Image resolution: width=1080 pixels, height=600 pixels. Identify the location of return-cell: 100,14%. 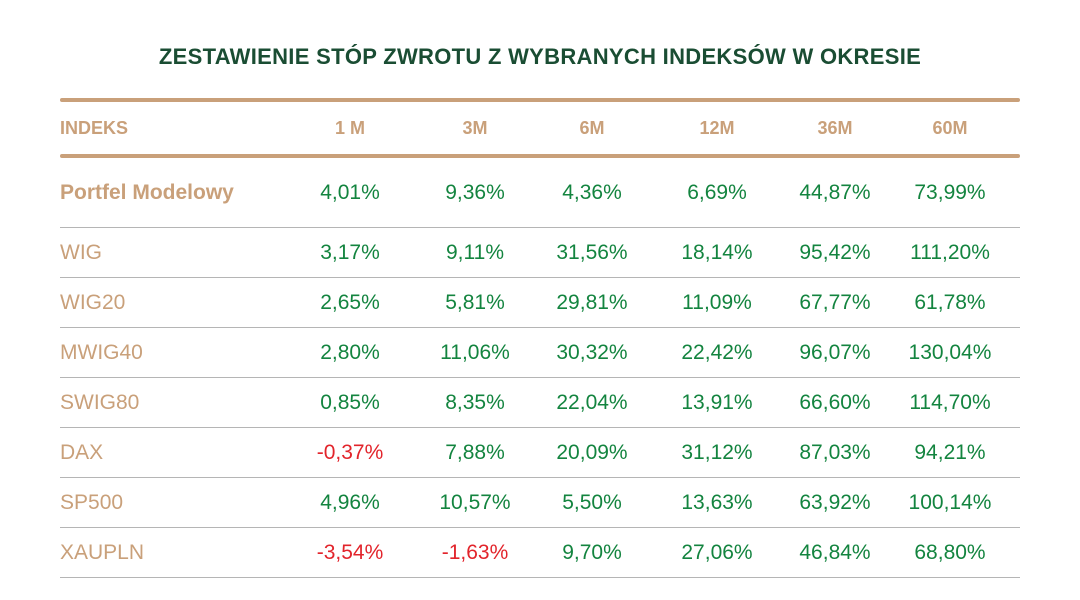
(950, 502).